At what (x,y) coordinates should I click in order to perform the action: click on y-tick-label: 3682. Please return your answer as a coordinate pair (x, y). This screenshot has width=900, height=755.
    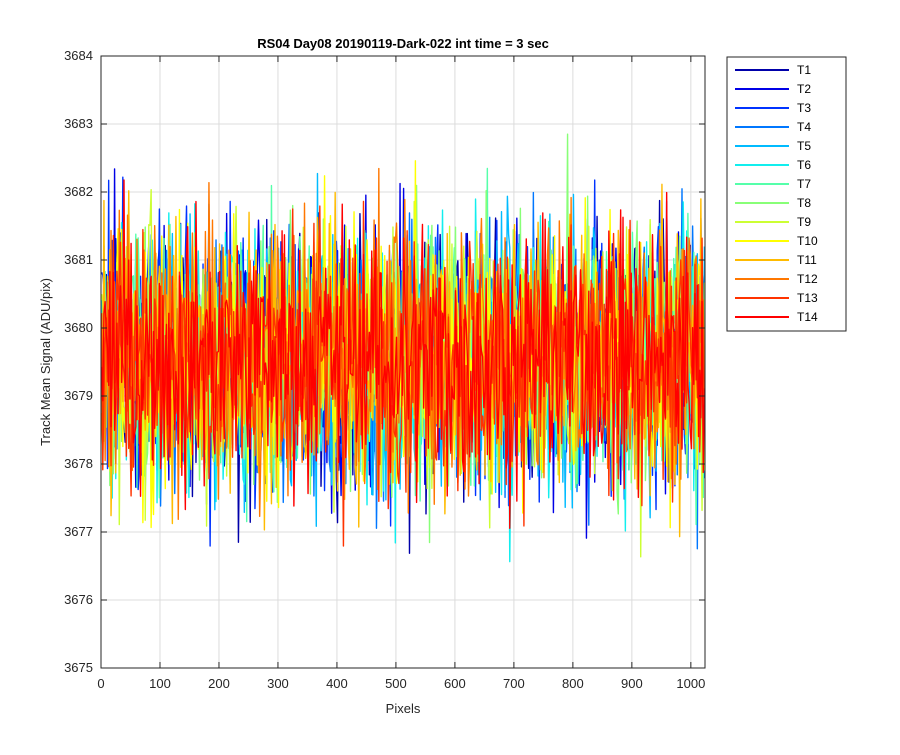
    Looking at the image, I should click on (78, 191).